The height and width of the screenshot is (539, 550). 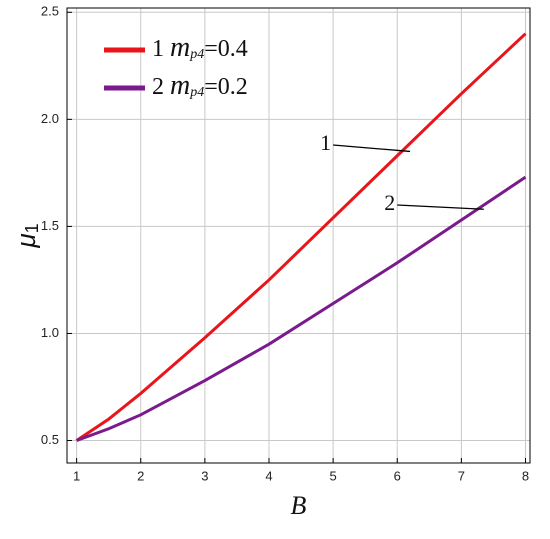 What do you see at coordinates (397, 475) in the screenshot?
I see `x-tick-label: 6` at bounding box center [397, 475].